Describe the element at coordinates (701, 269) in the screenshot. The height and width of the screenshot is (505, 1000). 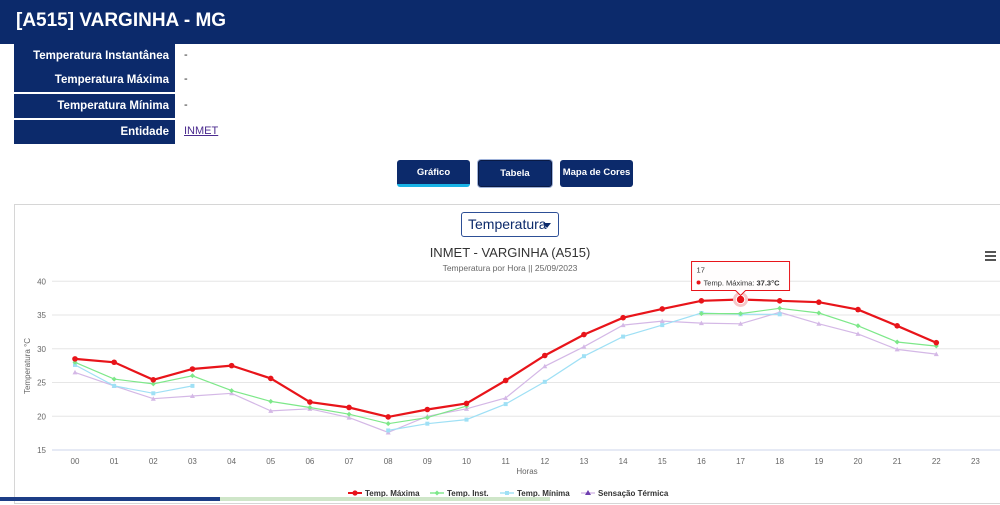
I see `tooltip-hour: 17` at that location.